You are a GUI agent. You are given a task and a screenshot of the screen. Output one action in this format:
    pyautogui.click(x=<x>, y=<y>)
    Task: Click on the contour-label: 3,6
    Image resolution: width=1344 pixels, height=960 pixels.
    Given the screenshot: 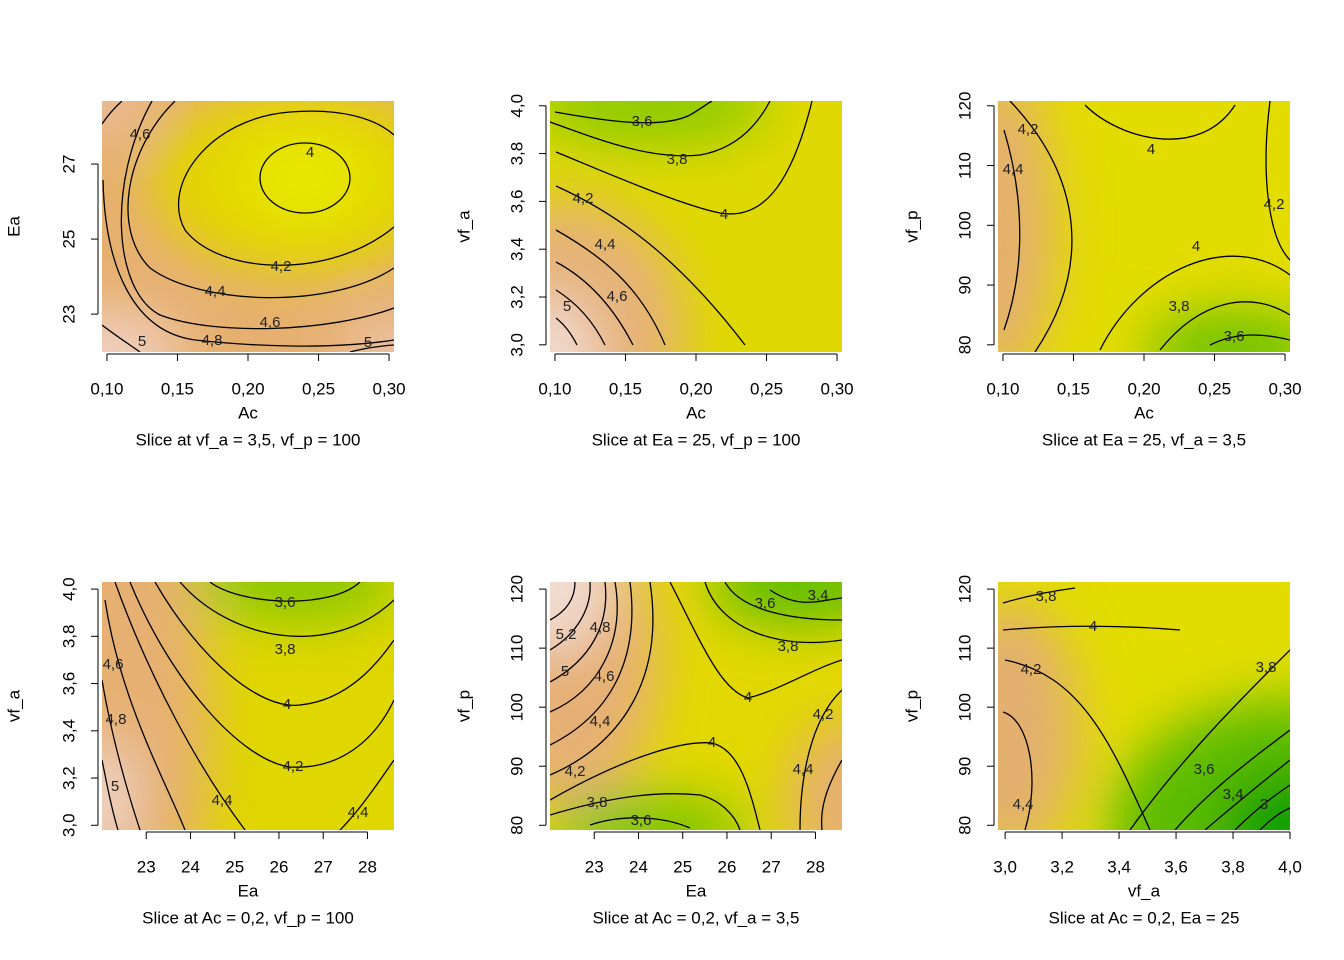 What is the action you would take?
    pyautogui.click(x=642, y=121)
    